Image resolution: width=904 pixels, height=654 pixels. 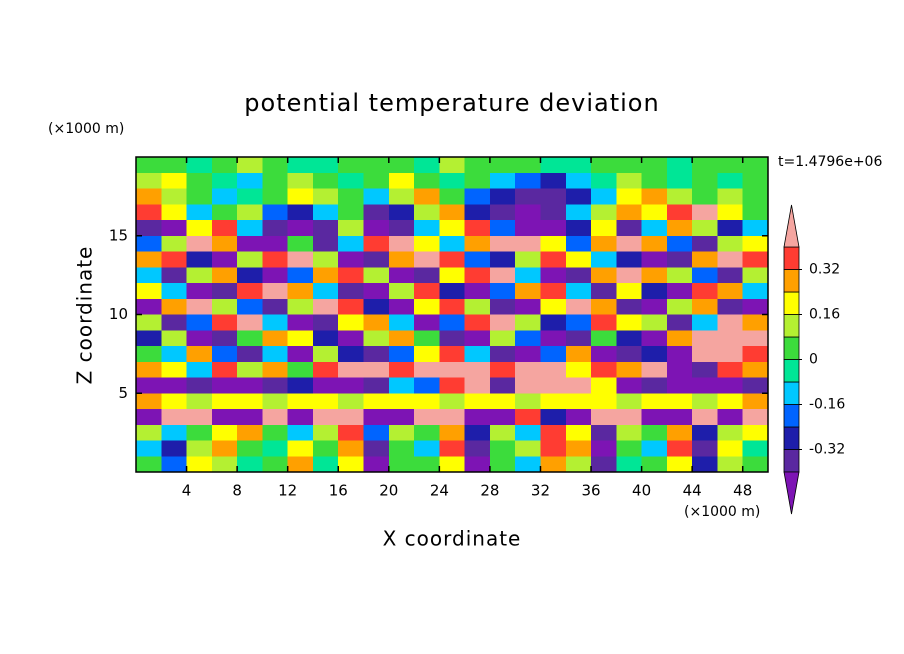 What do you see at coordinates (827, 405) in the screenshot?
I see `colorbar-label: -0.16` at bounding box center [827, 405].